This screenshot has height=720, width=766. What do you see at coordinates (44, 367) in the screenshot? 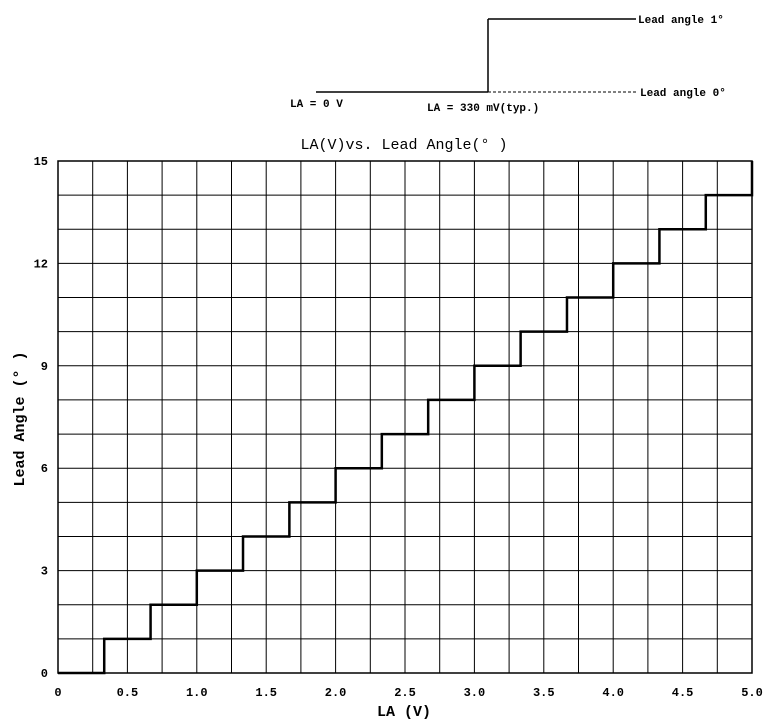
I see `y-tick-label: 9` at bounding box center [44, 367].